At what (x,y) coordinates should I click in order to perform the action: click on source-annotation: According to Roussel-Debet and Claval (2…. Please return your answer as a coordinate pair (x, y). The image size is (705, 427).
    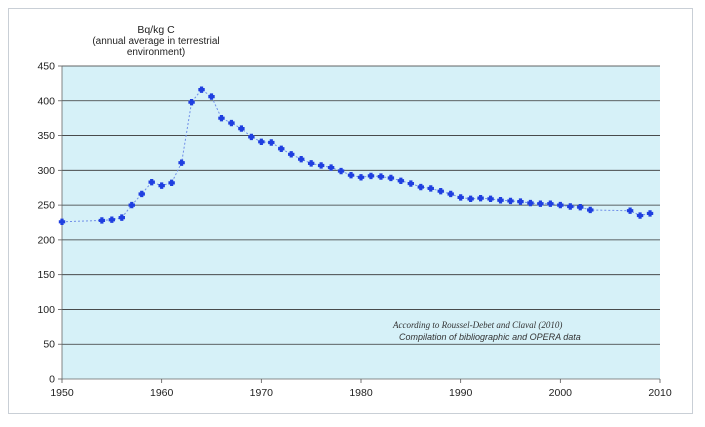
    Looking at the image, I should click on (517, 331).